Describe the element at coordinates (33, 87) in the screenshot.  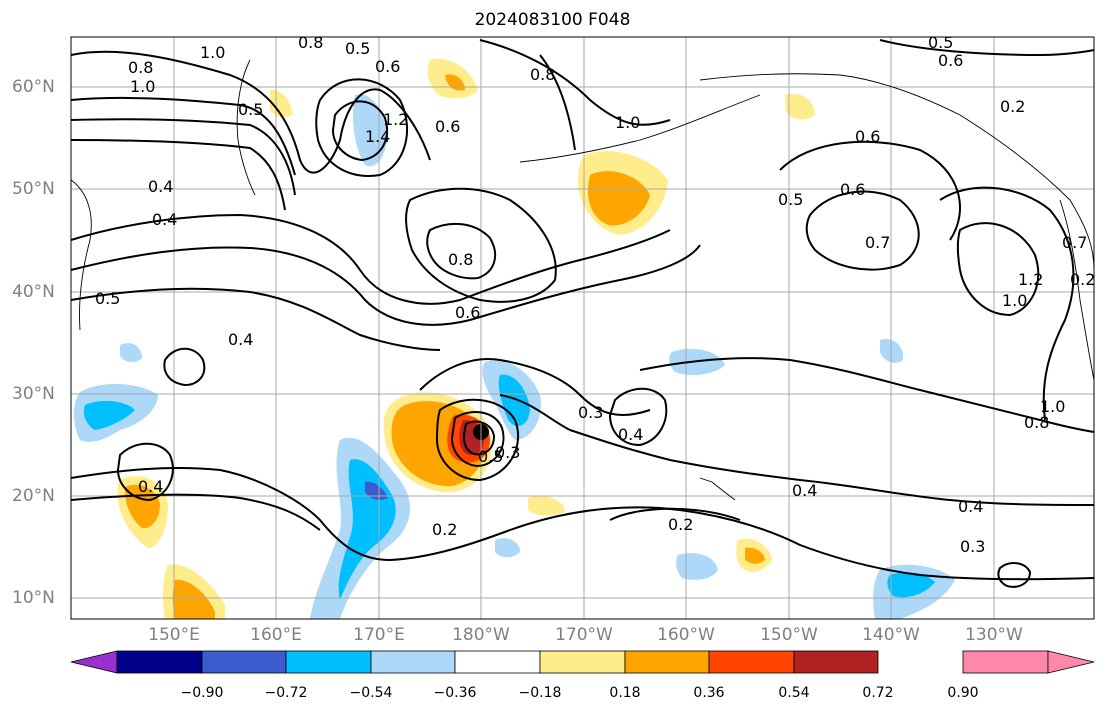
I see `lat-label-60n: 60°N` at that location.